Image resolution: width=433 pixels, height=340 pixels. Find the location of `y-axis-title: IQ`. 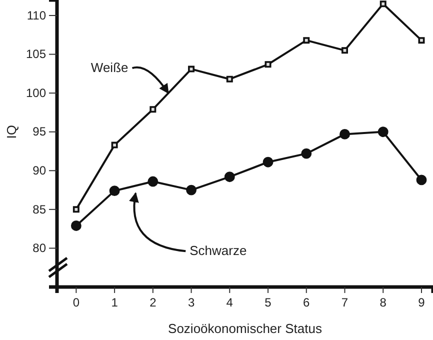

y-axis-title: IQ is located at coordinates (11, 132).